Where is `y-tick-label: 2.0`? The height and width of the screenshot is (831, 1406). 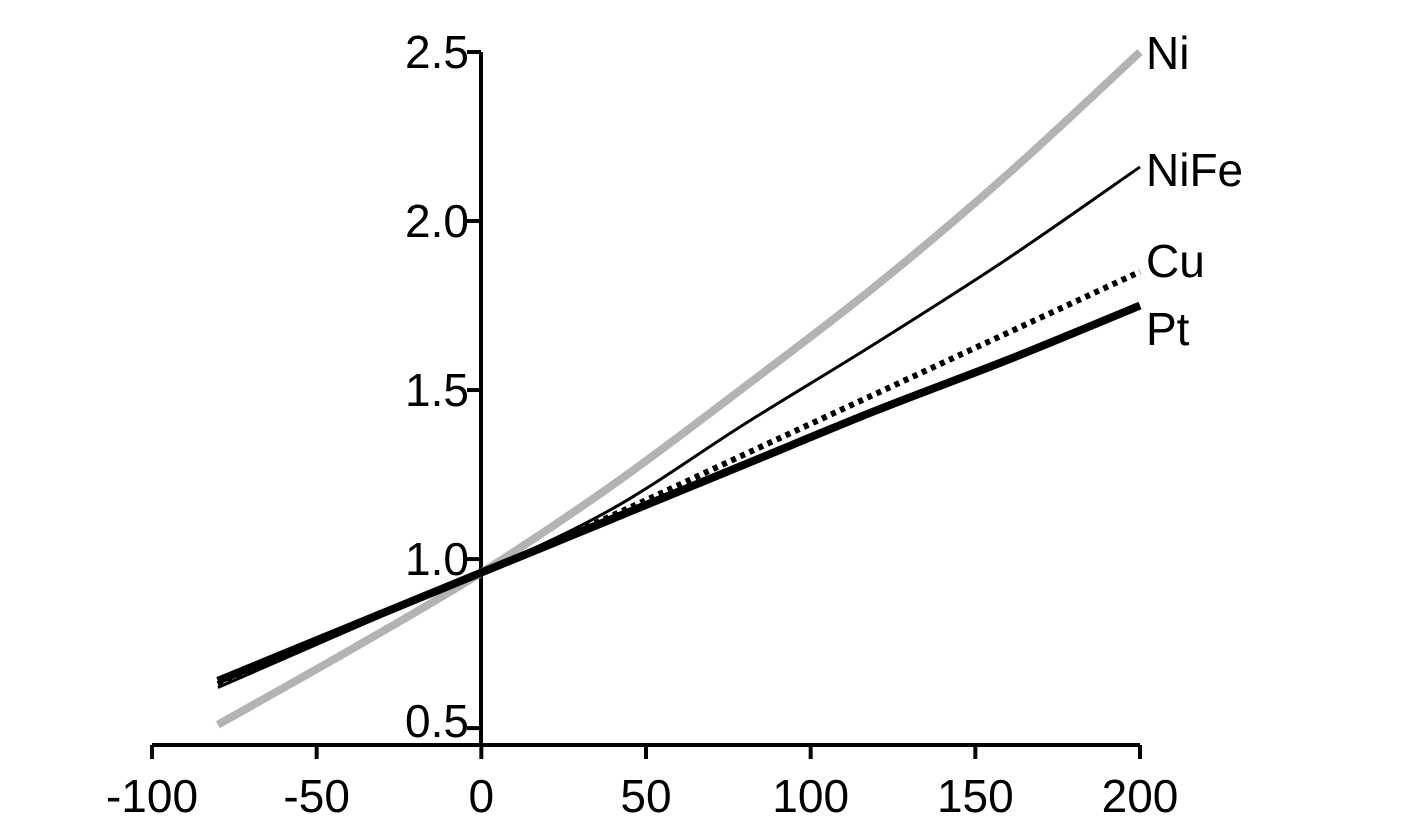
y-tick-label: 2.0 is located at coordinates (437, 221).